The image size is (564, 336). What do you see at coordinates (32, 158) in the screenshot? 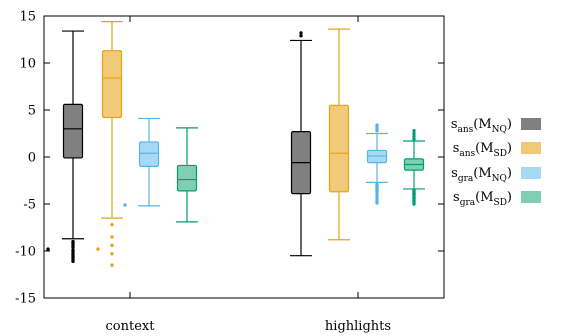
I see `y-tick-label: 0` at bounding box center [32, 158].